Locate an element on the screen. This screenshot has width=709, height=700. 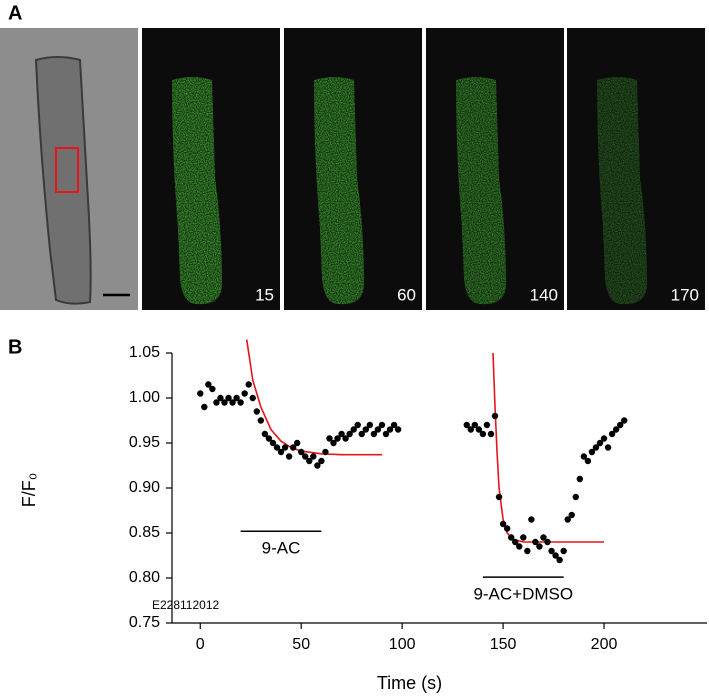
panel-label: B is located at coordinates (15, 347).